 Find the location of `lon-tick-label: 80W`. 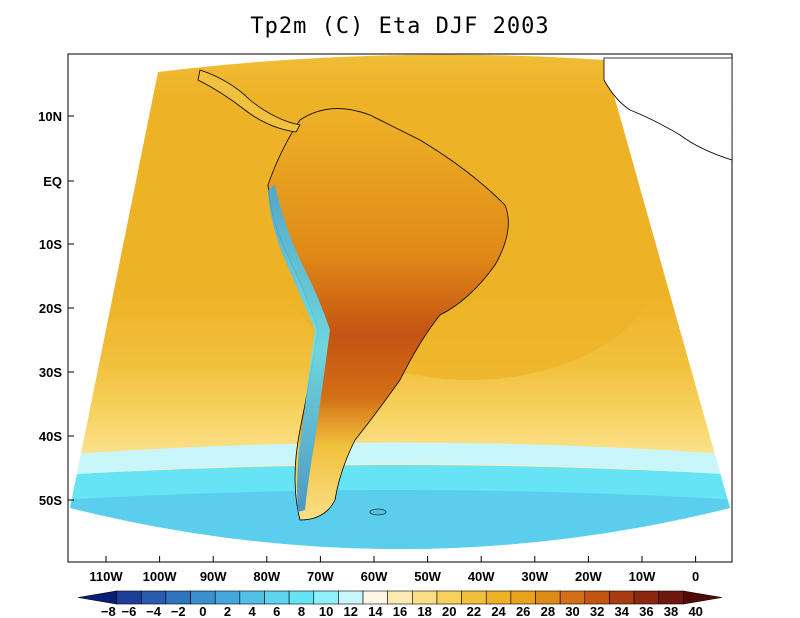

lon-tick-label: 80W is located at coordinates (266, 576).